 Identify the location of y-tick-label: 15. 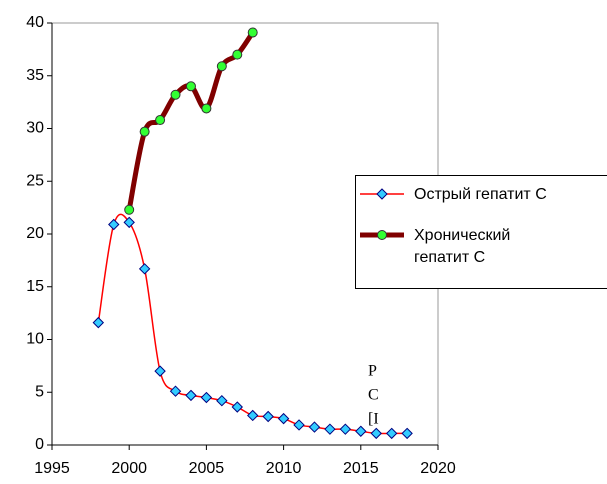
(35, 286).